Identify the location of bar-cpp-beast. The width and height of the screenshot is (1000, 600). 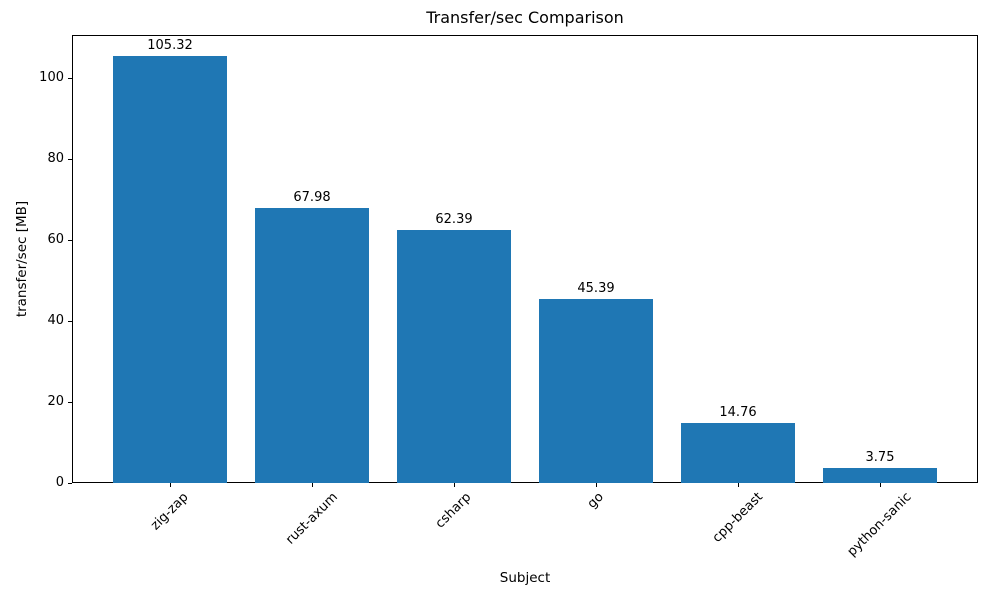
(738, 453).